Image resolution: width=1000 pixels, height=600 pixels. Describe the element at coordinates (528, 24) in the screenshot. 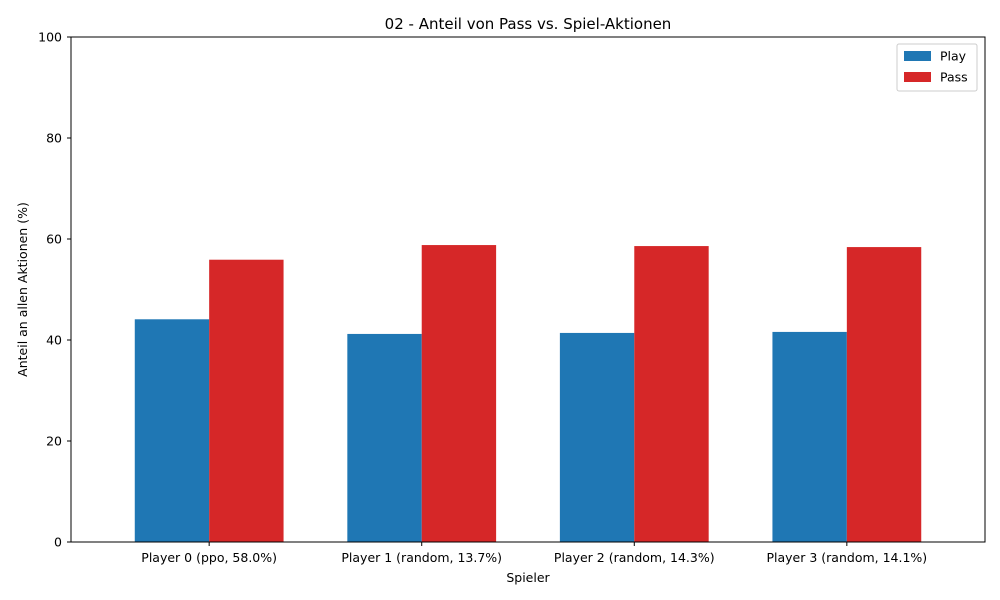

I see `chart-title: 02 - Anteil von Pass vs. Spiel-Aktionen` at that location.